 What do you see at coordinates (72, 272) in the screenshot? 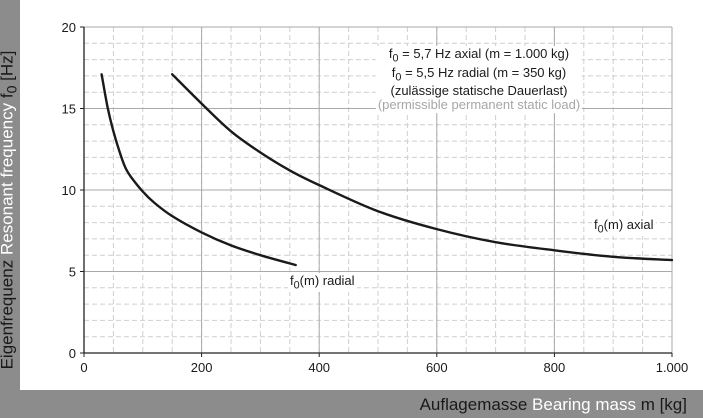
I see `y-tick-label: 5` at bounding box center [72, 272].